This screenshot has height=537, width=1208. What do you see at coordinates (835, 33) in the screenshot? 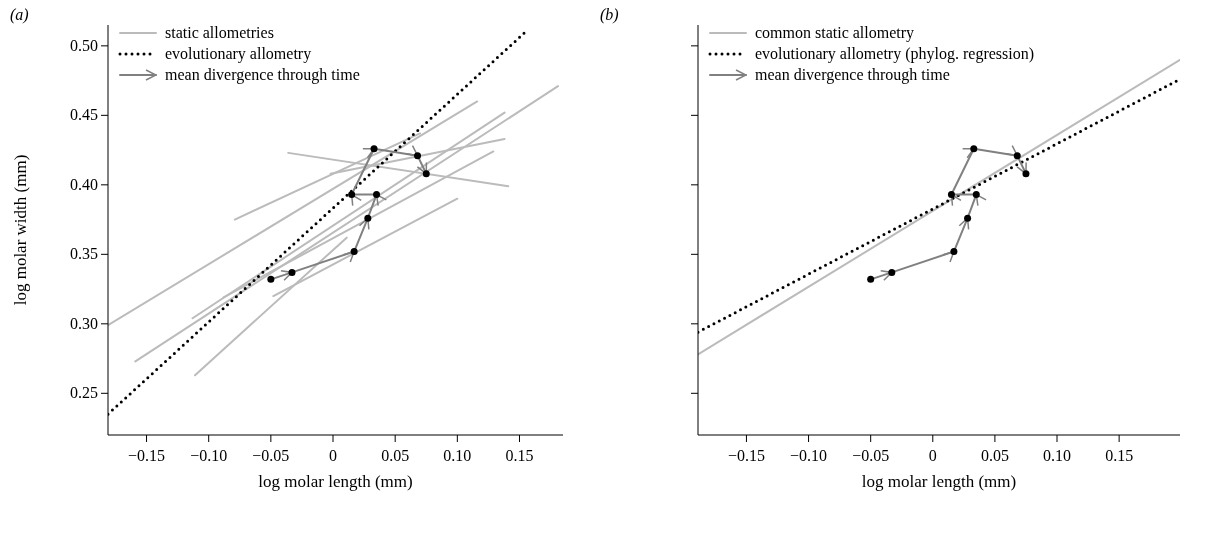
I see `legend-label: common static allometry` at bounding box center [835, 33].